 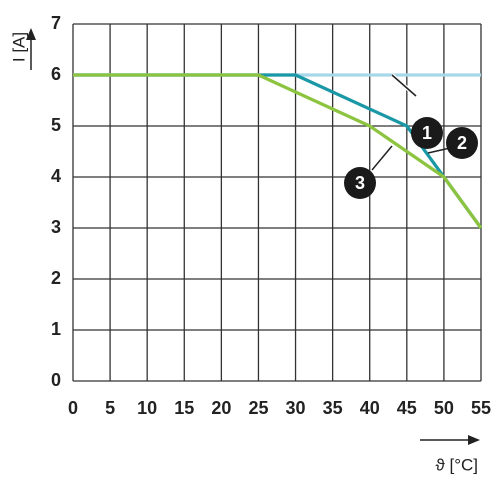 What do you see at coordinates (56, 380) in the screenshot?
I see `y-tick-label: 0` at bounding box center [56, 380].